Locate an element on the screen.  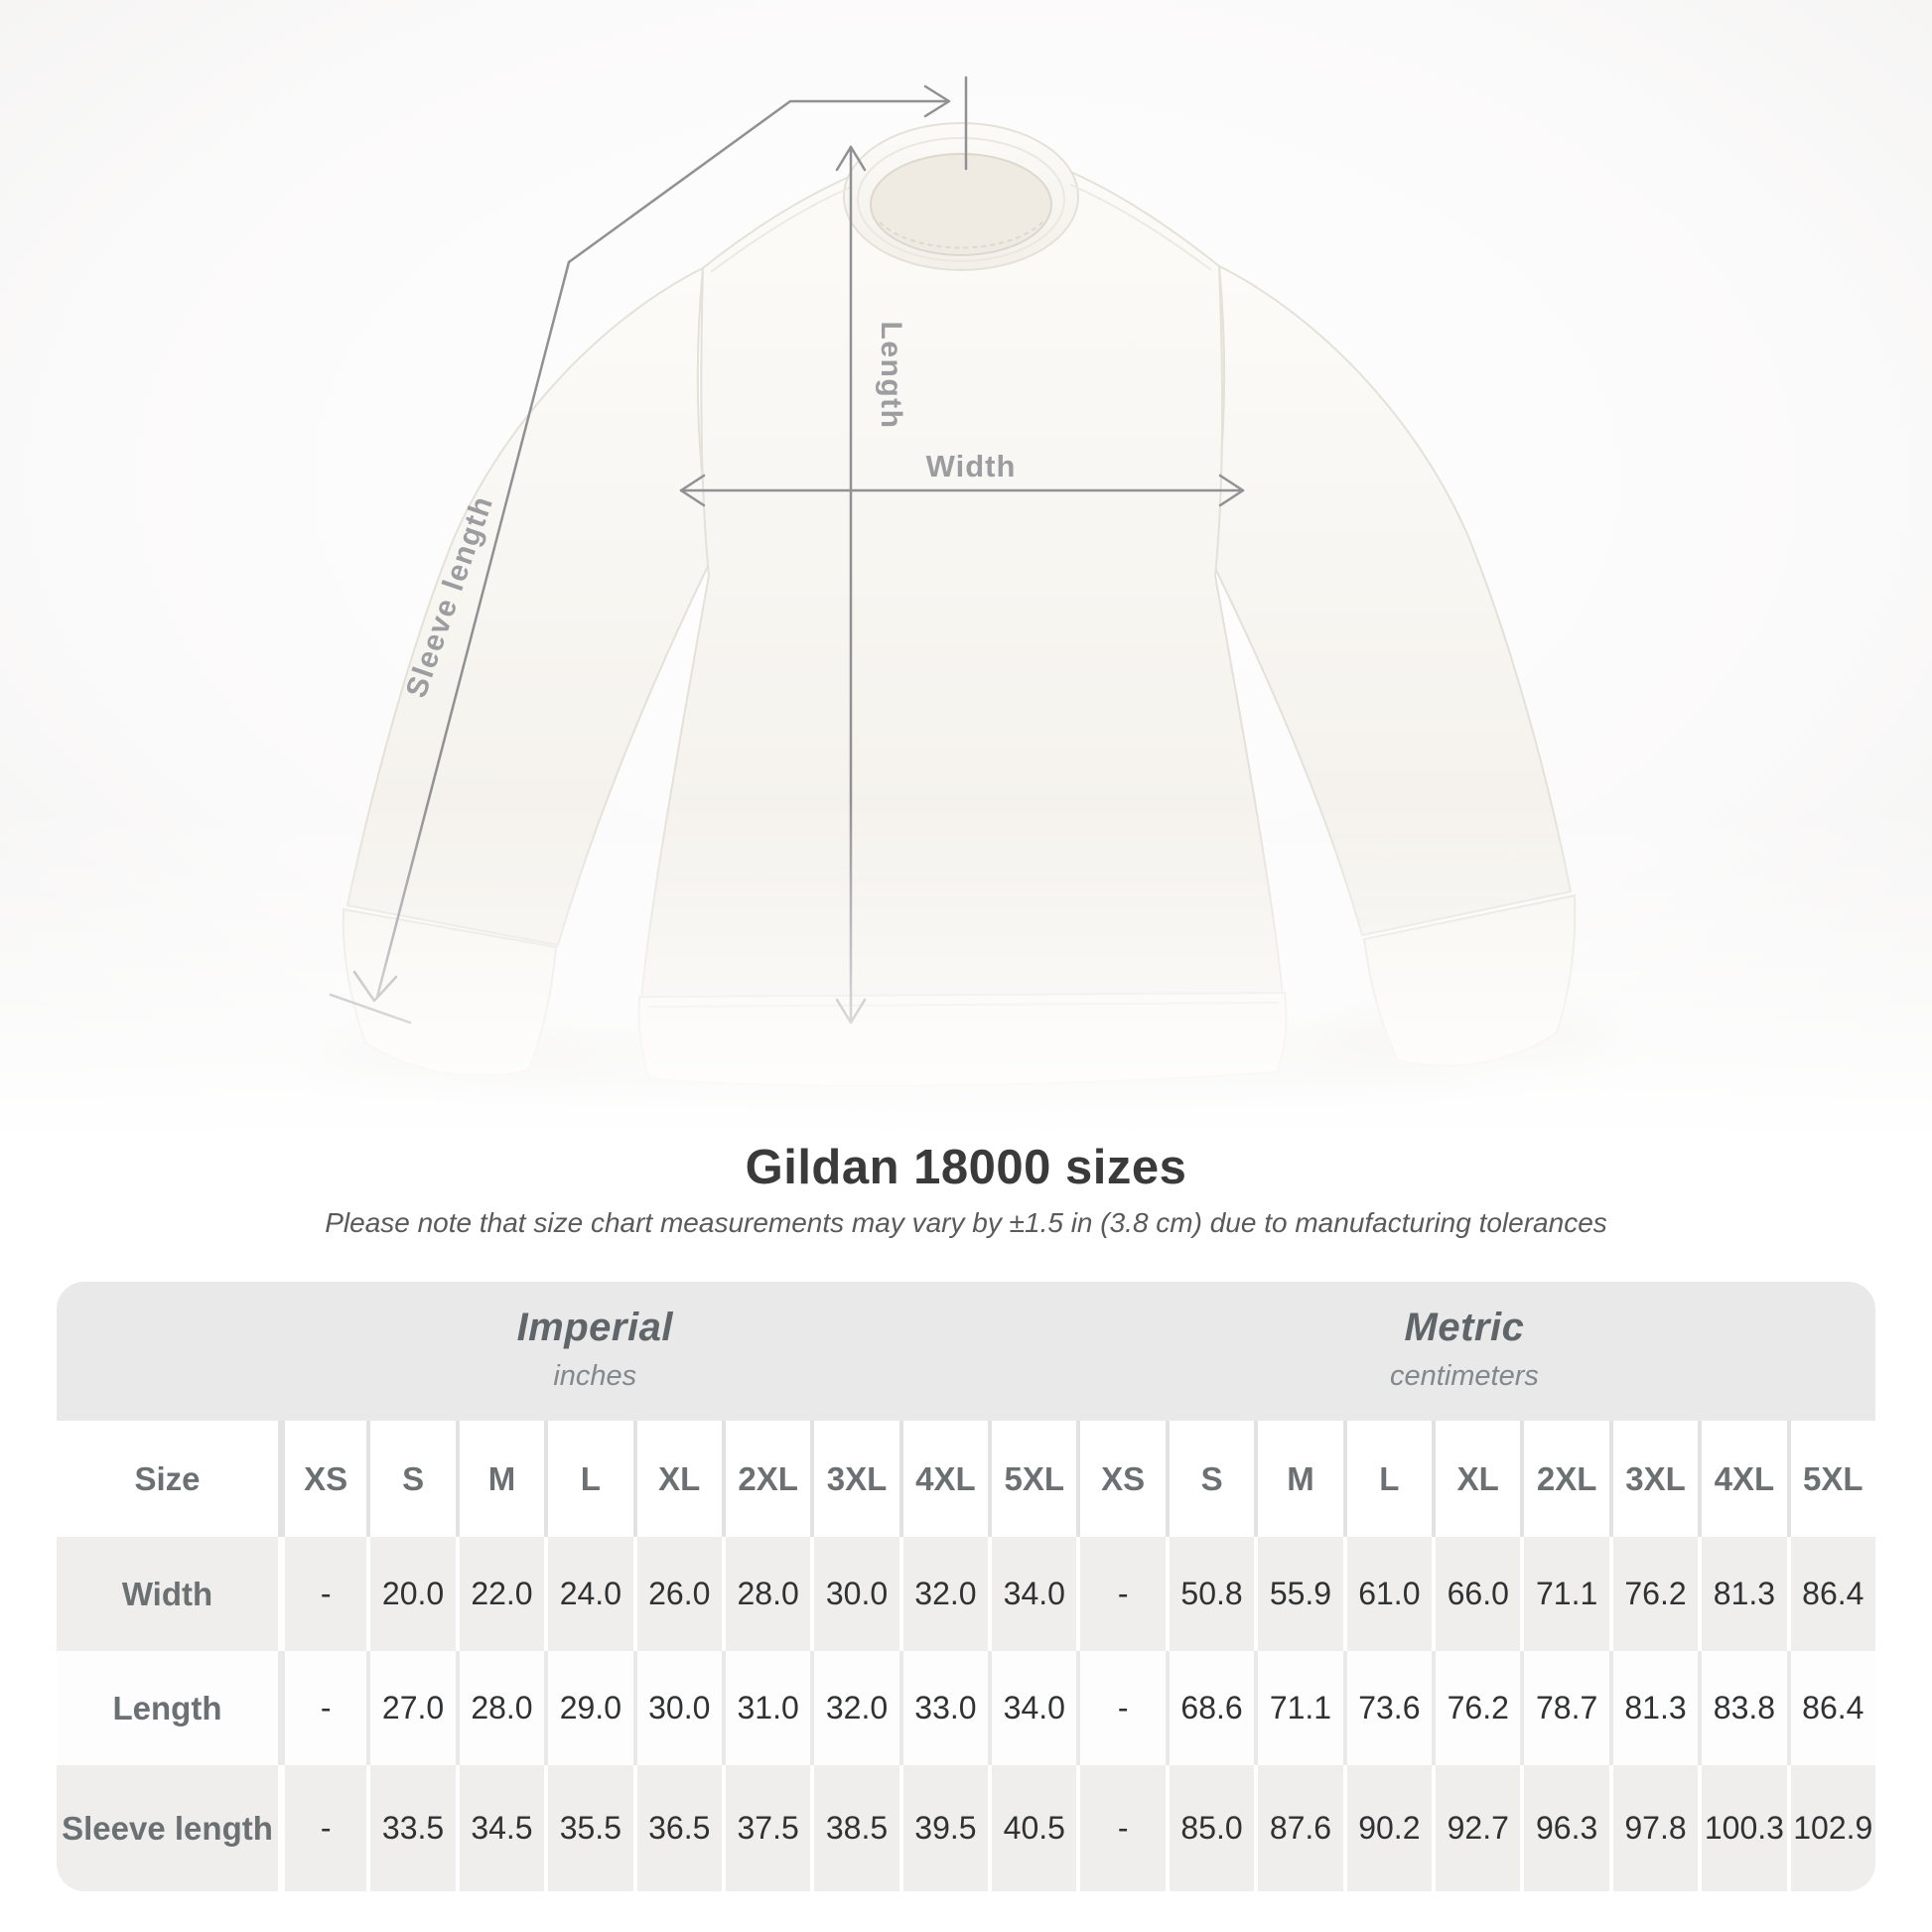
value-cell: 37.5 is located at coordinates (766, 1828).